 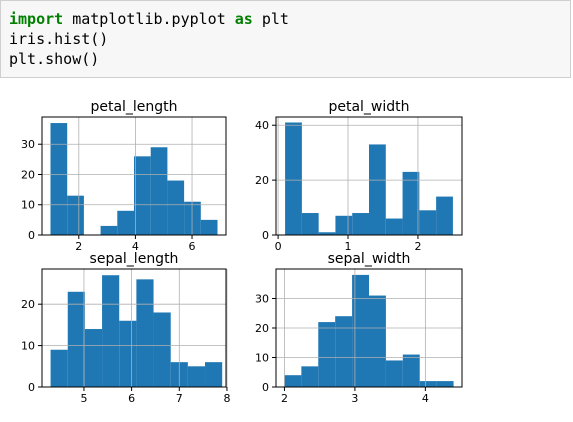 I want to click on code-line-1: import matplotlib.pyplot as plt, so click(x=149, y=19).